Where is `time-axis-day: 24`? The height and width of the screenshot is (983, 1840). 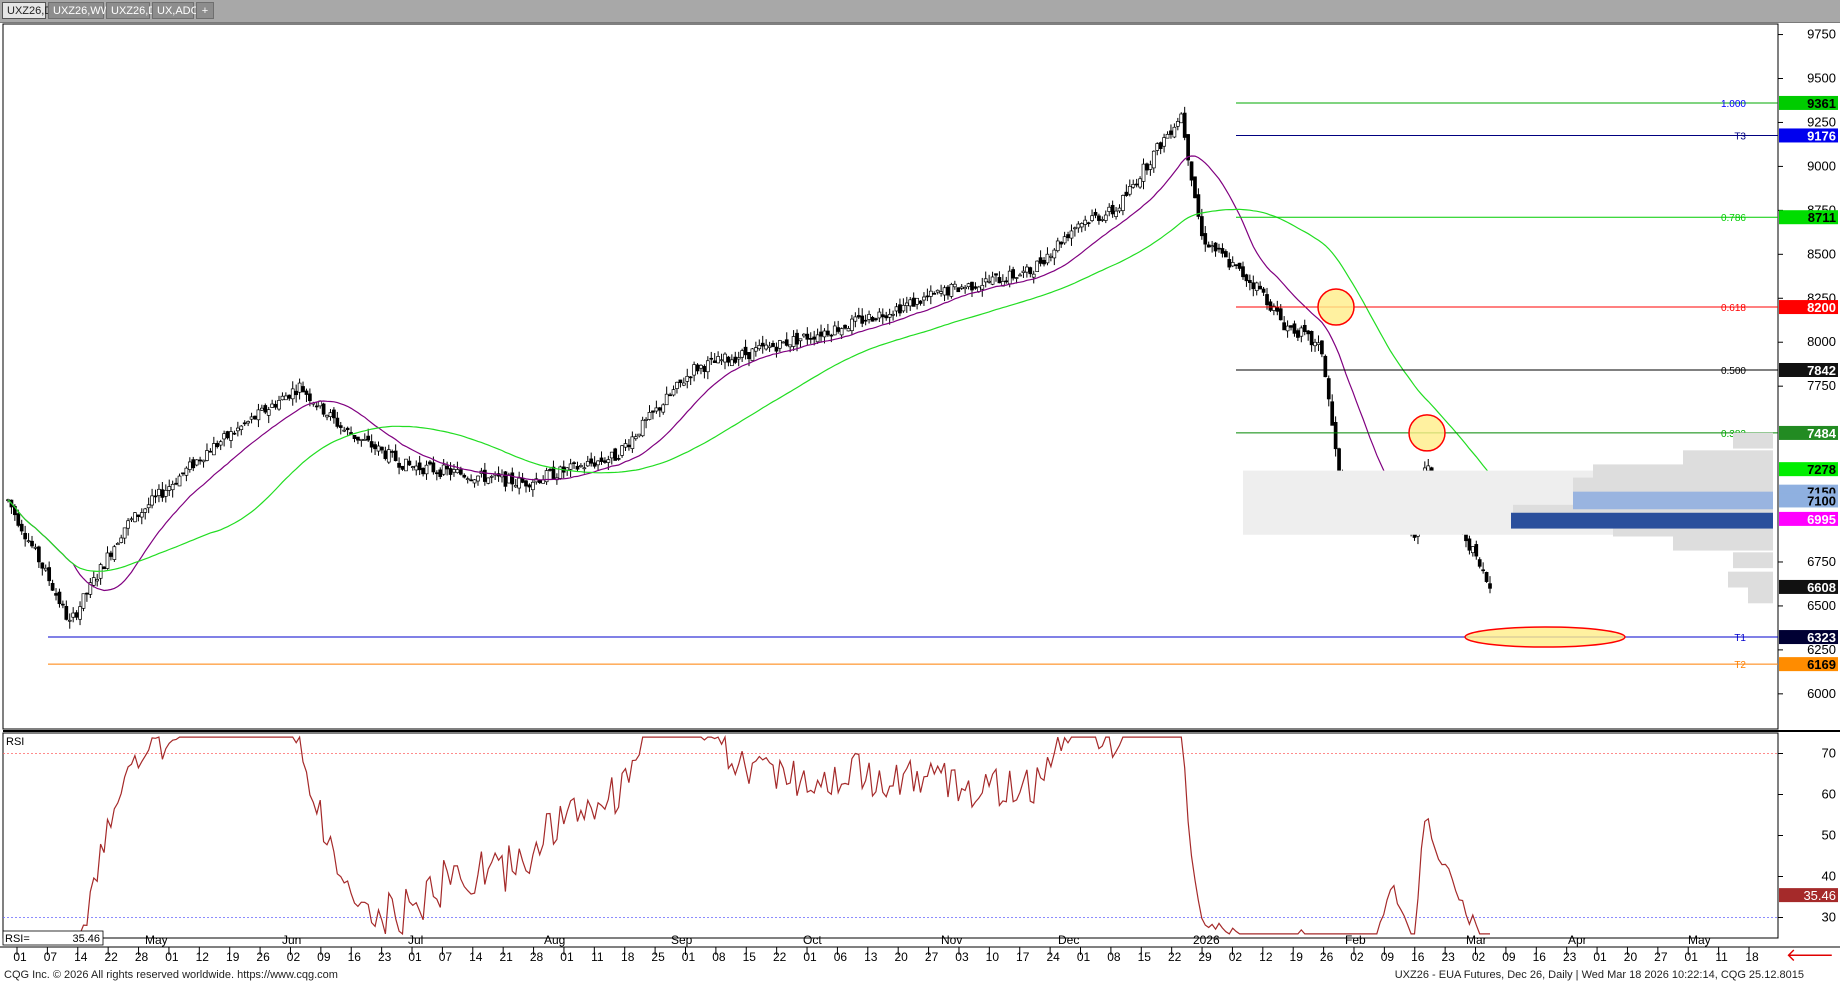
time-axis-day: 24 is located at coordinates (1053, 957).